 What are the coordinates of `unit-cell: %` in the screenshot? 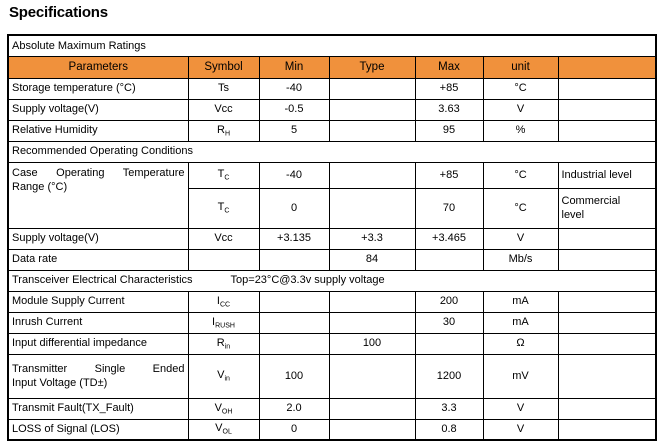 It's located at (520, 130).